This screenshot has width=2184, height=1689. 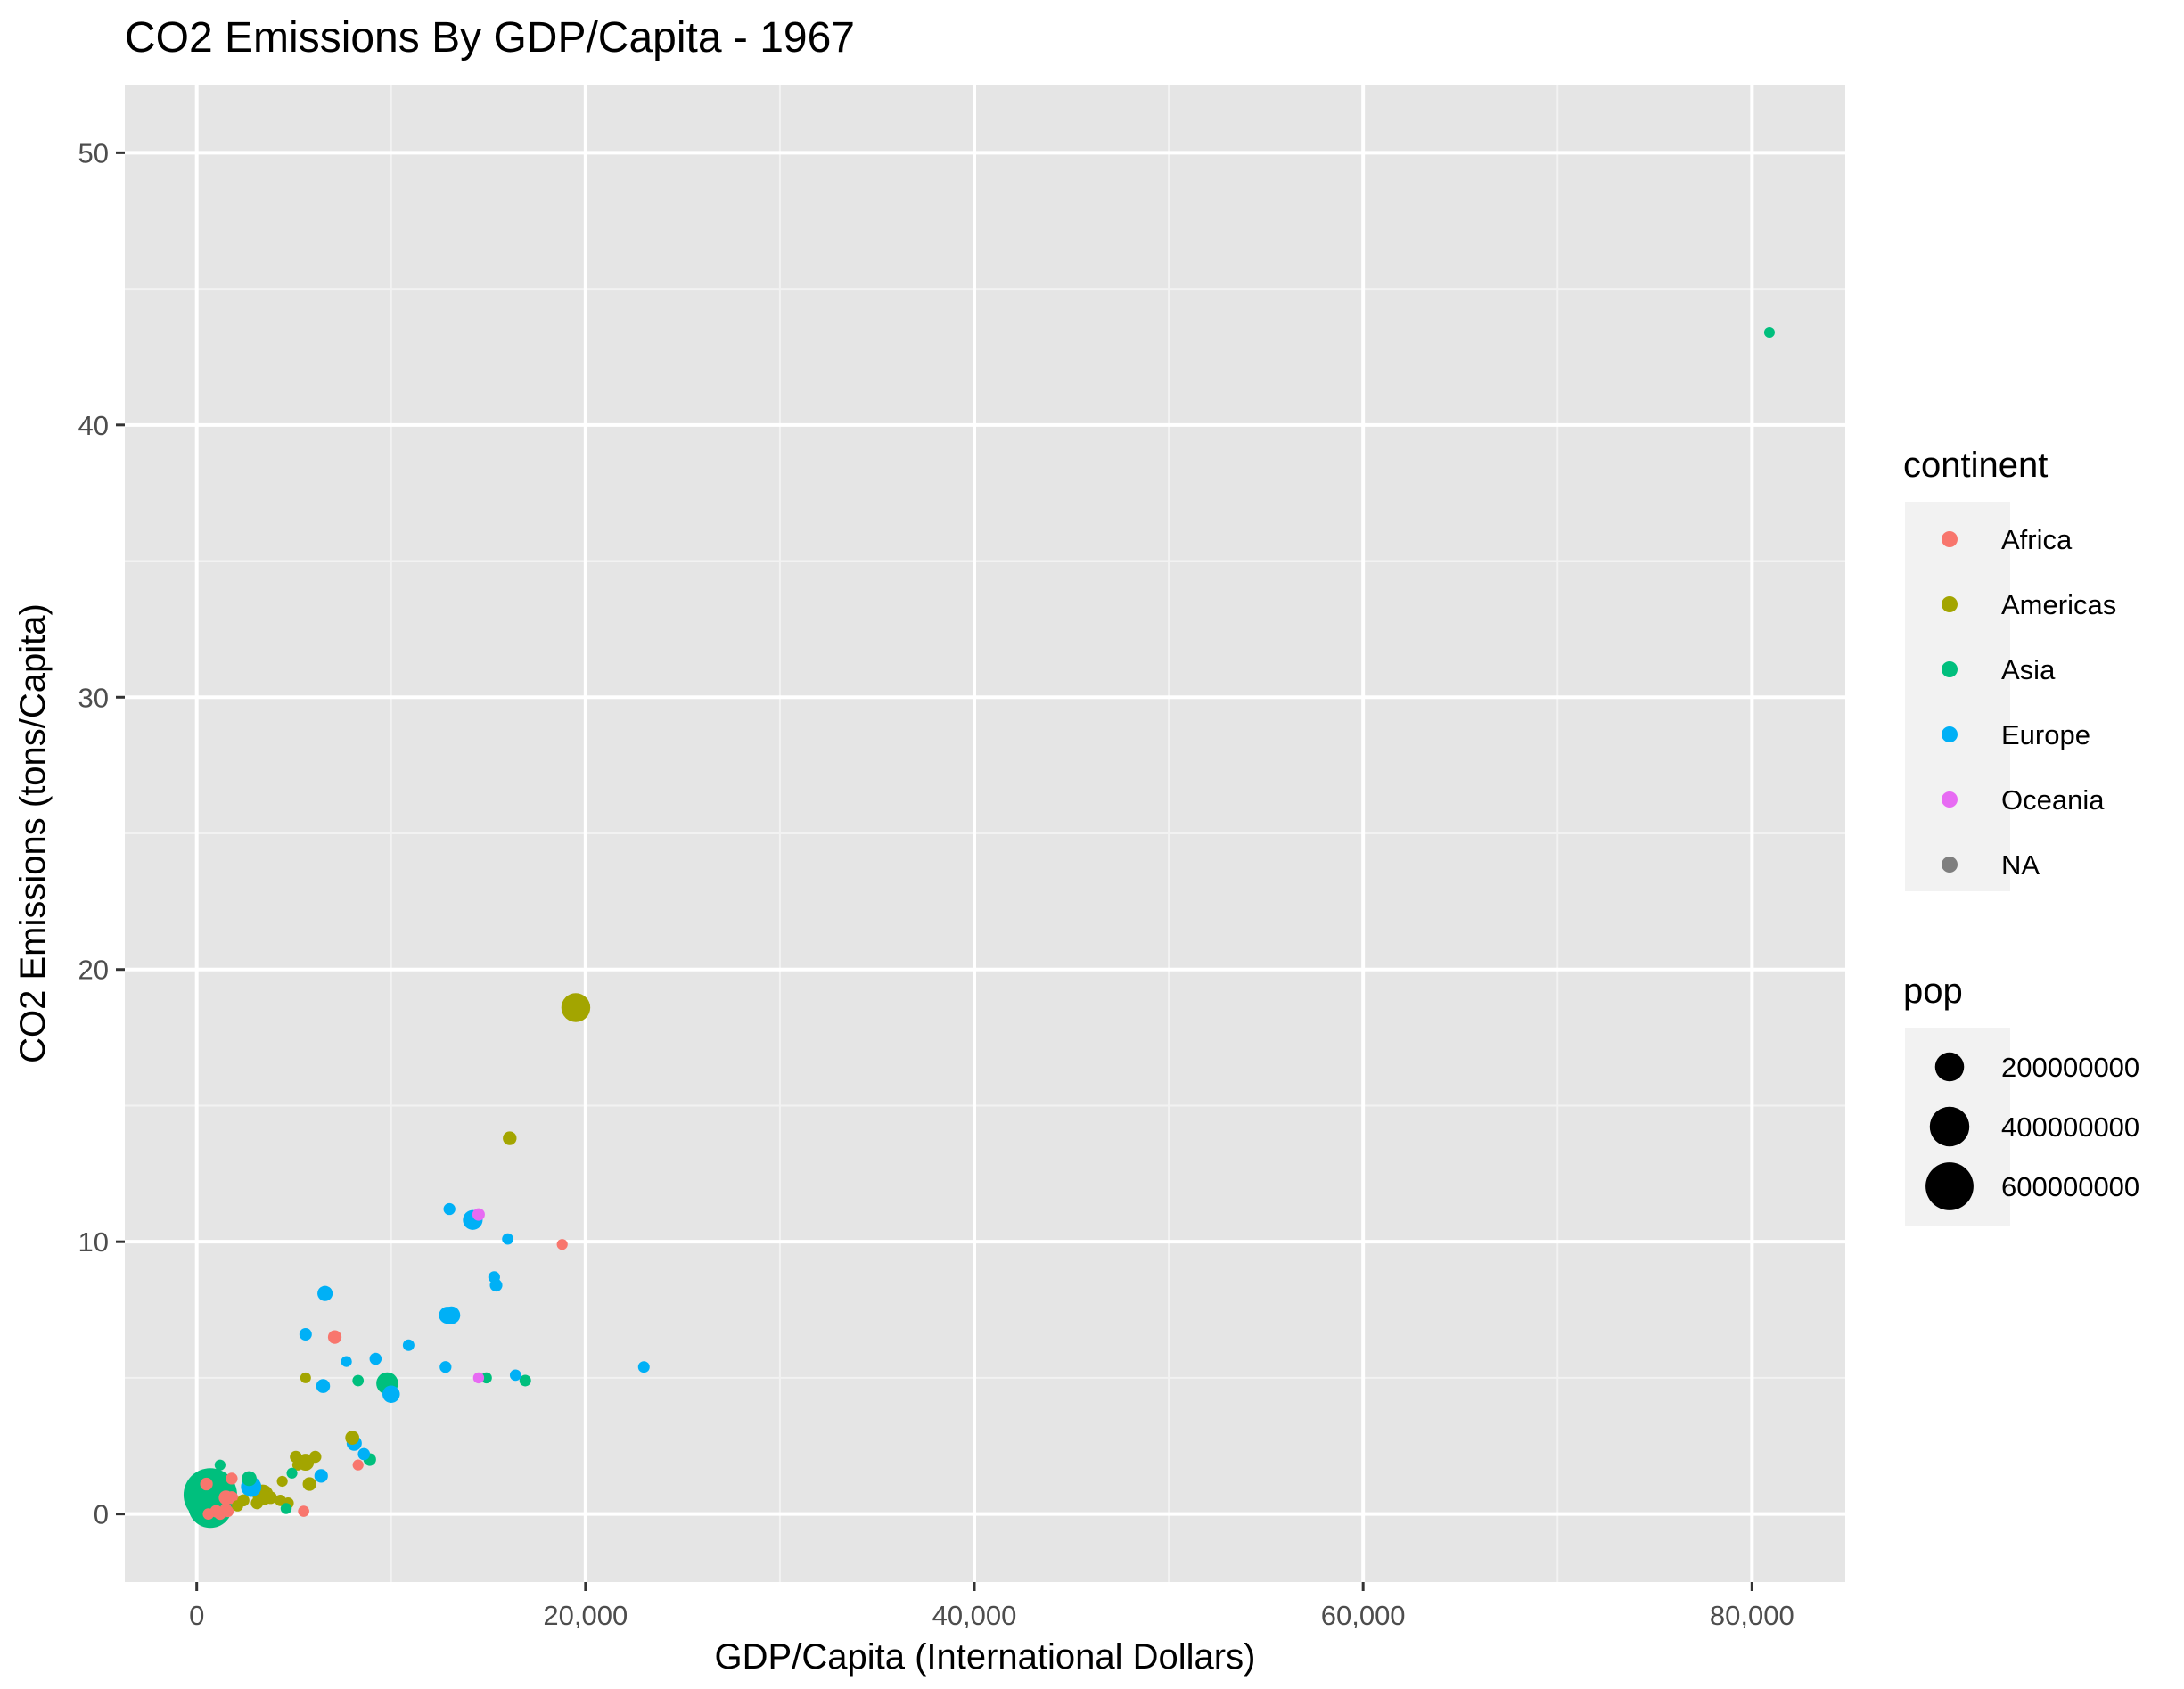 I want to click on legend-pop: pop 200000000 400000000 600000000, so click(x=2021, y=1099).